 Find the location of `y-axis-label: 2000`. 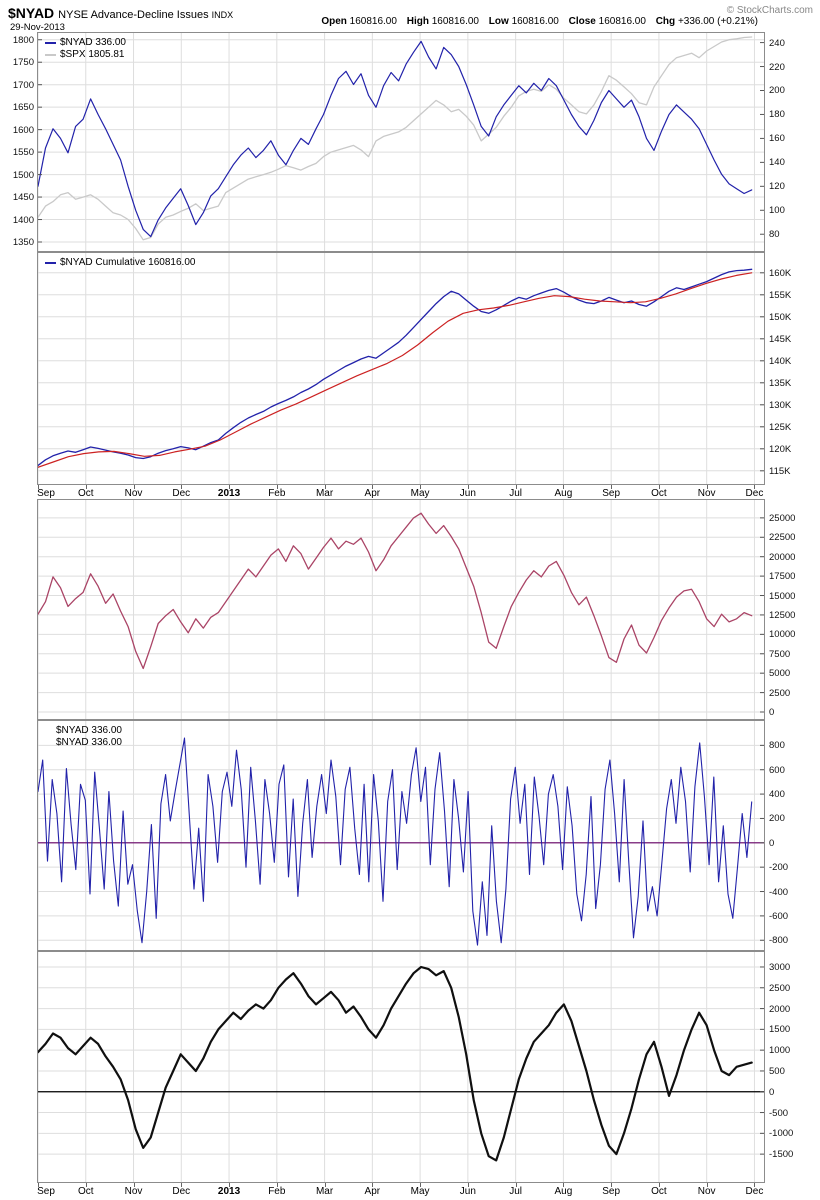

y-axis-label: 2000 is located at coordinates (780, 1009).